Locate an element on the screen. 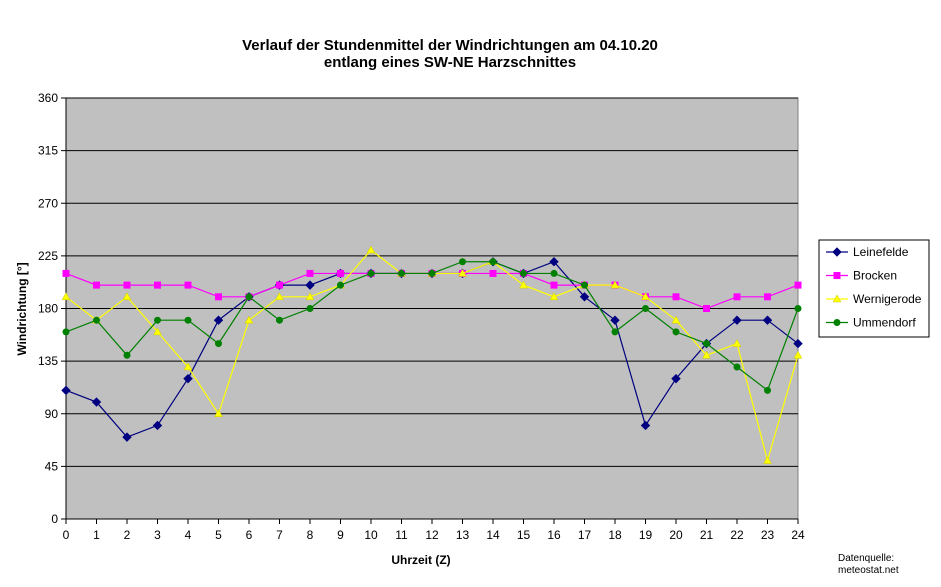 Image resolution: width=941 pixels, height=587 pixels. y-tick-label: 90 is located at coordinates (52, 414).